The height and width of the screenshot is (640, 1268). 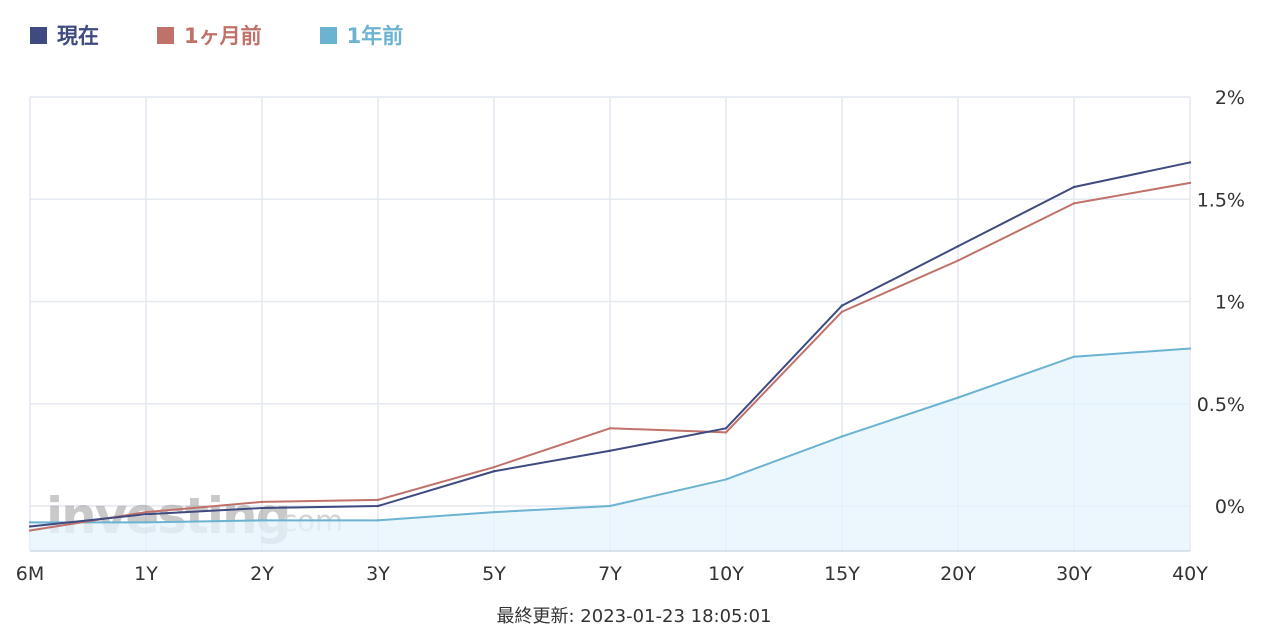 I want to click on x-tick-label: 5Y, so click(x=494, y=574).